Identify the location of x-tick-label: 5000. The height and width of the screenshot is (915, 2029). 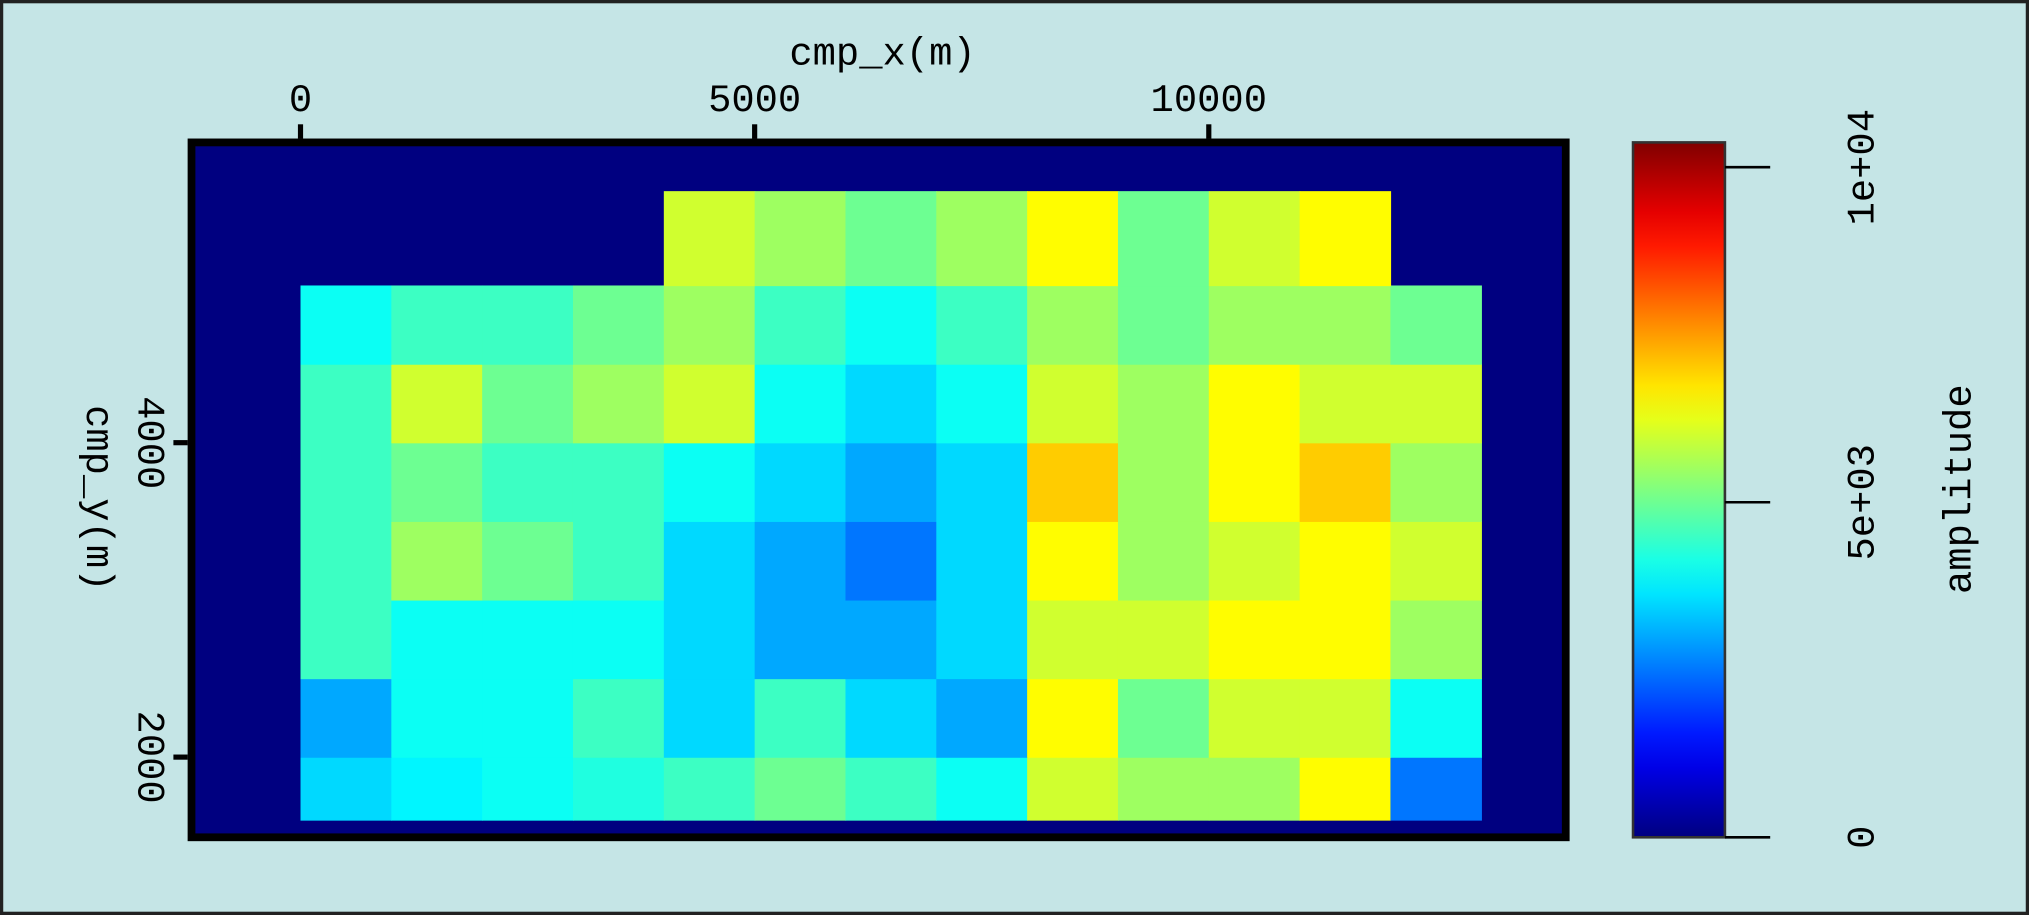
(754, 101).